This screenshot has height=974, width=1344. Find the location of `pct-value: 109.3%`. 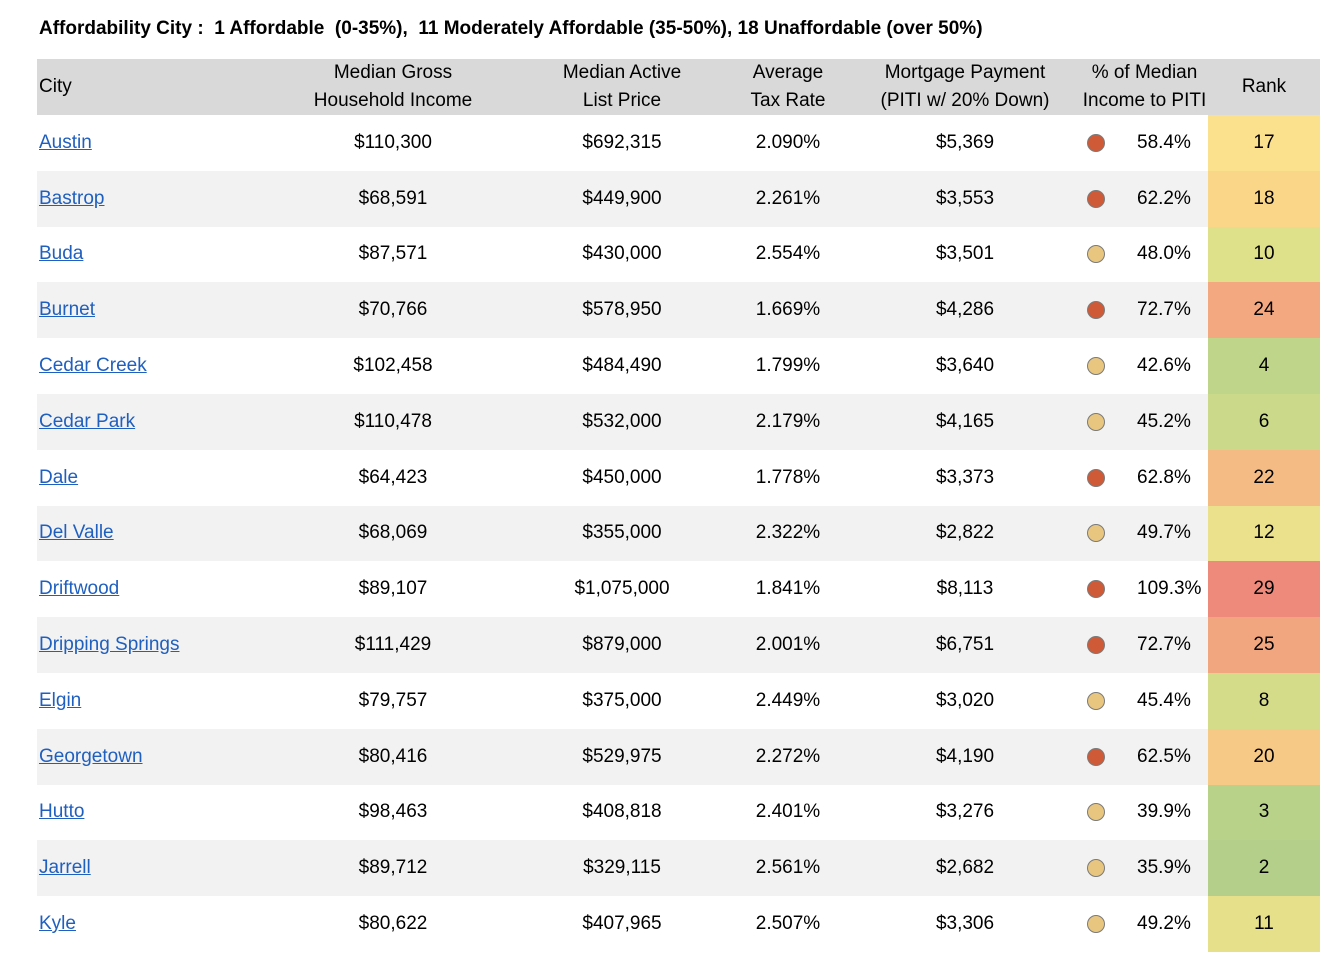

pct-value: 109.3% is located at coordinates (1169, 589).